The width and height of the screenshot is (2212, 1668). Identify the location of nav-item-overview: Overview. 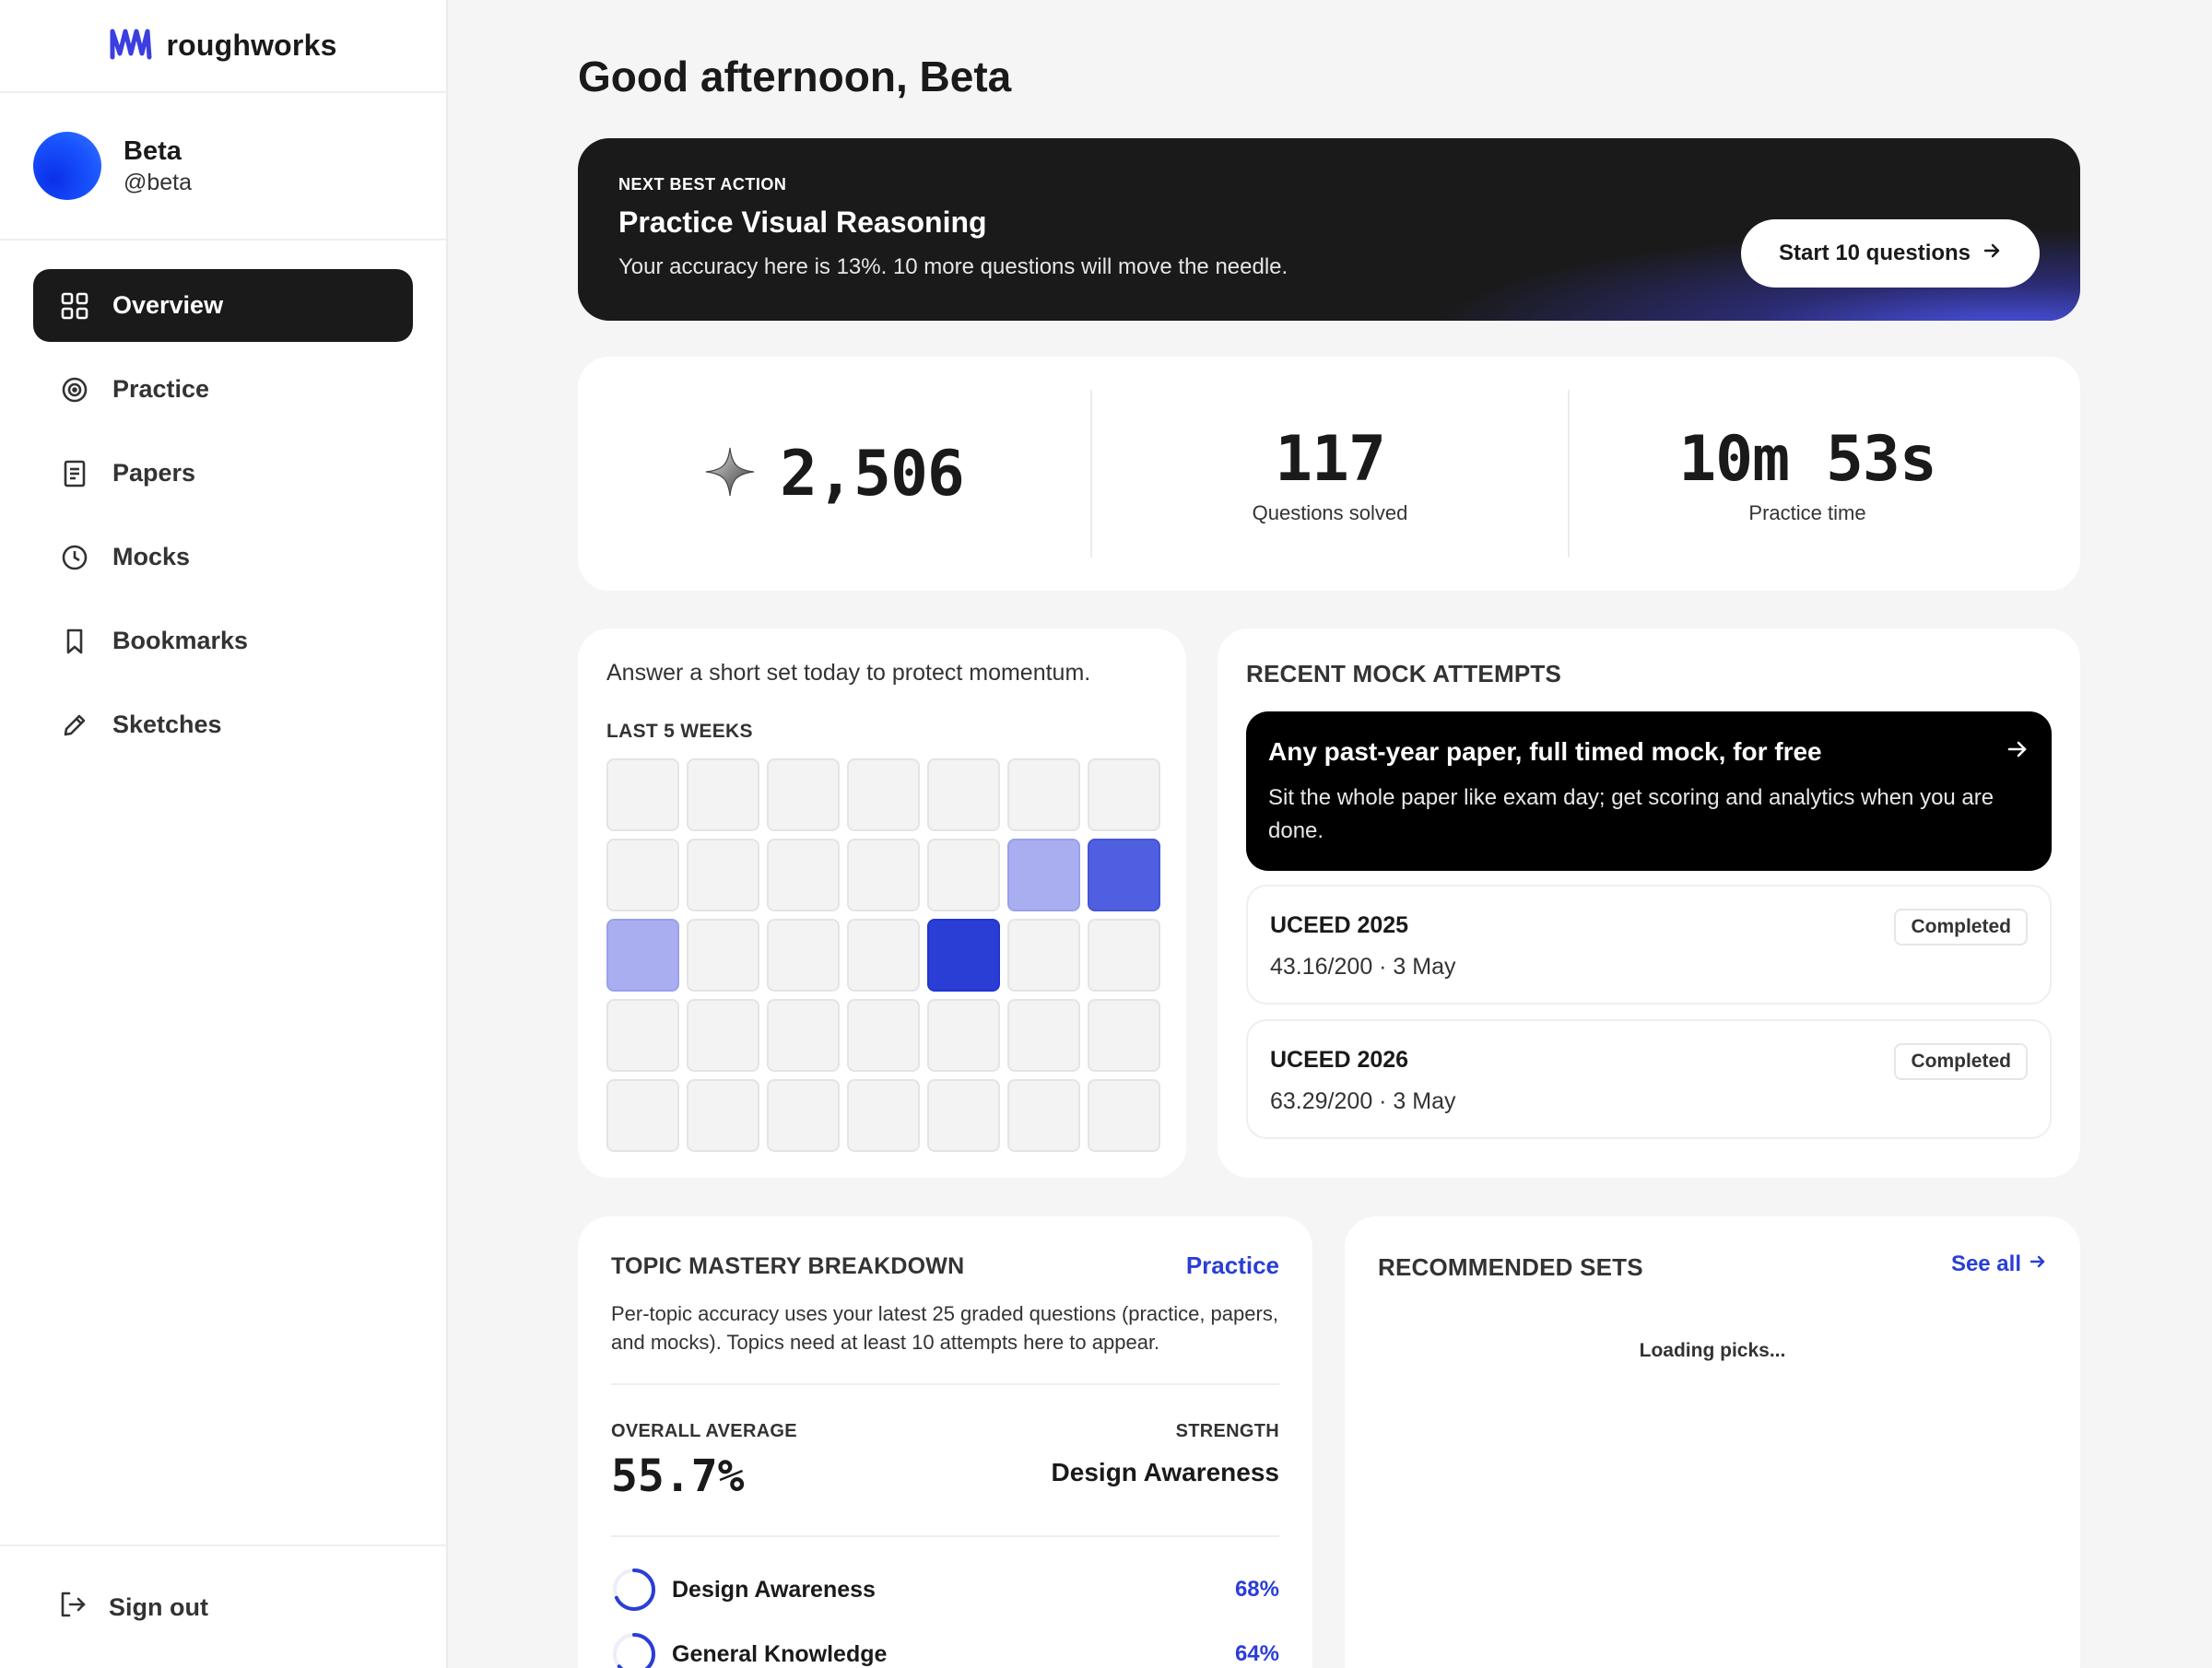
(223, 305).